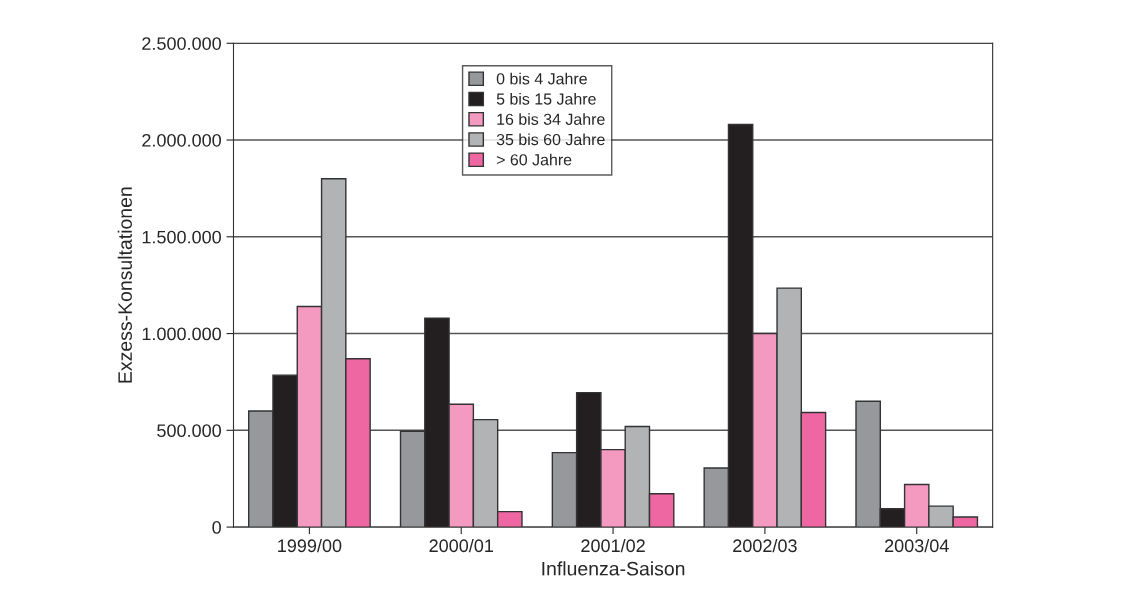 This screenshot has width=1128, height=601. What do you see at coordinates (181, 334) in the screenshot?
I see `y-tick-label: 1.000.000` at bounding box center [181, 334].